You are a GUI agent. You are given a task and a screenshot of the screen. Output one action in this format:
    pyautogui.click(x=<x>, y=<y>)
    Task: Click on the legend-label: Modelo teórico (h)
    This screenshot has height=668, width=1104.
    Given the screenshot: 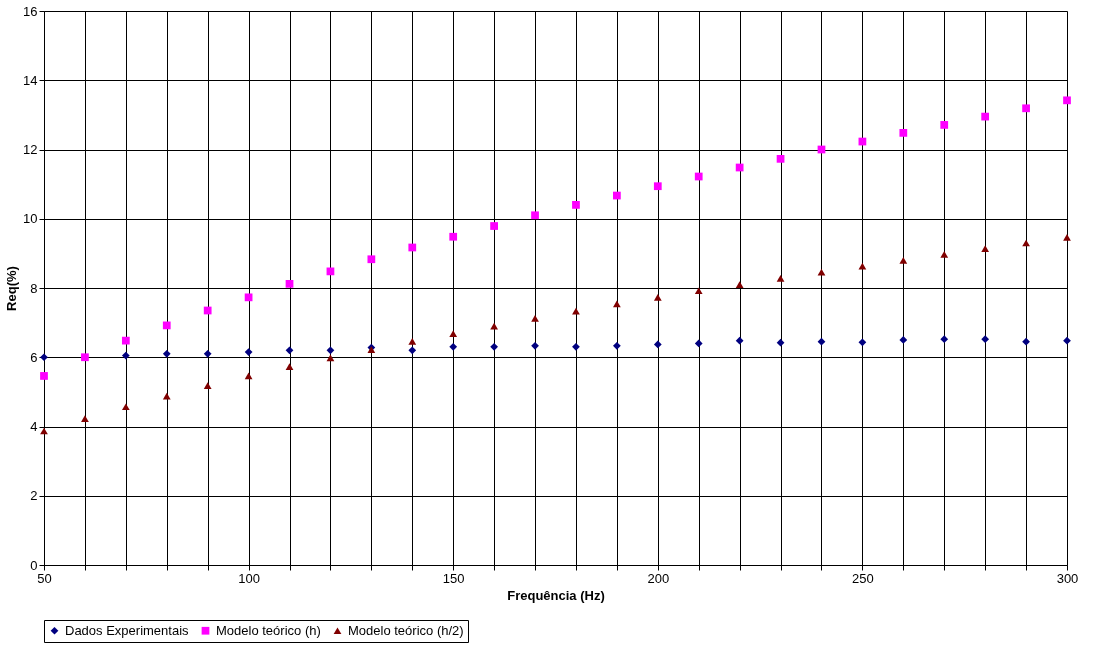 What is the action you would take?
    pyautogui.click(x=268, y=630)
    